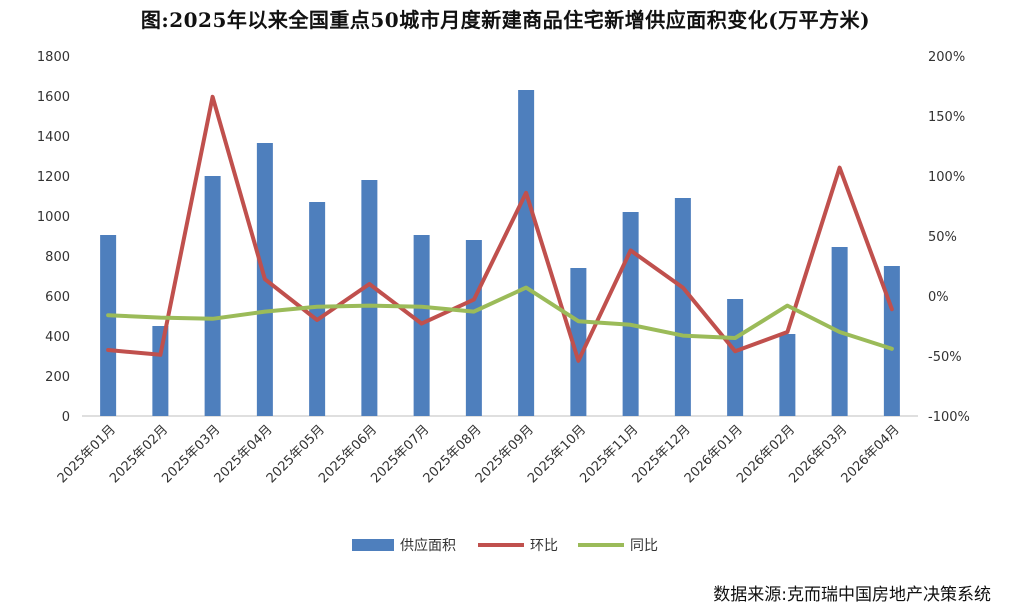 This screenshot has height=611, width=1011. What do you see at coordinates (57, 297) in the screenshot?
I see `y-left-tick-label: 600` at bounding box center [57, 297].